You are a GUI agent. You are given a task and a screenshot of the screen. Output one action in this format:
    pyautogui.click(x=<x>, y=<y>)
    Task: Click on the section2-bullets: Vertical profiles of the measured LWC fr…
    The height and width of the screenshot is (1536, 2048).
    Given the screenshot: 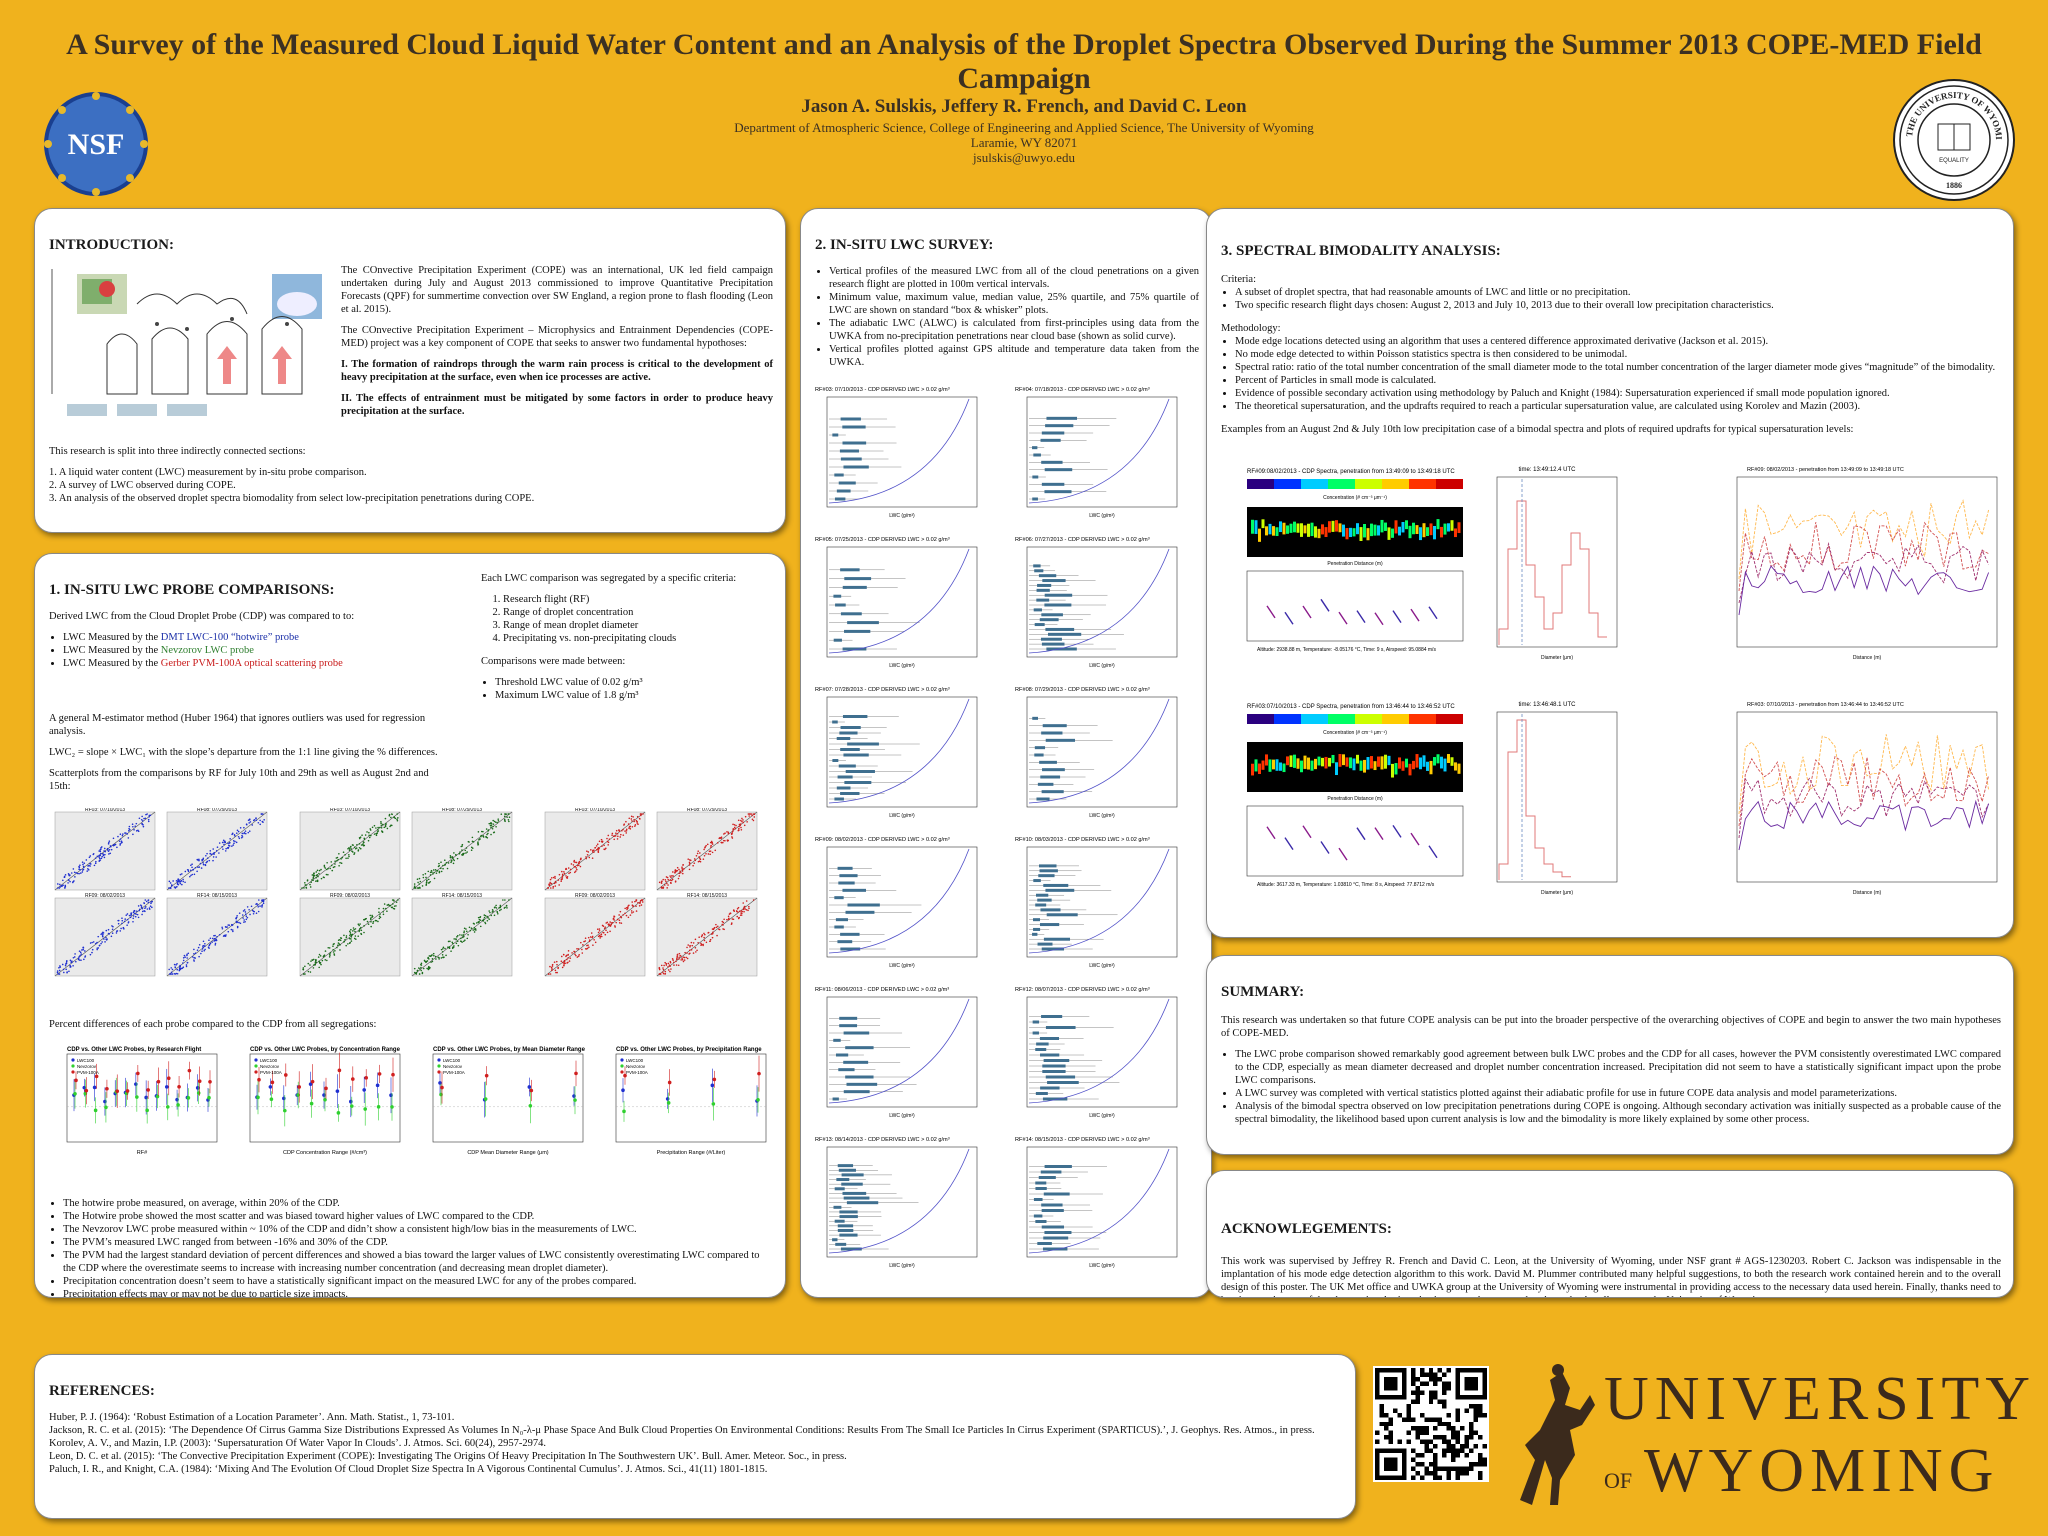 What is the action you would take?
    pyautogui.click(x=1007, y=317)
    